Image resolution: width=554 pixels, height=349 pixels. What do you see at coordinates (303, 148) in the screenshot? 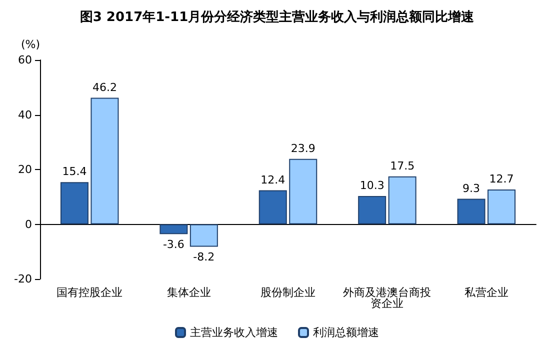
I see `data-label: 23.9` at bounding box center [303, 148].